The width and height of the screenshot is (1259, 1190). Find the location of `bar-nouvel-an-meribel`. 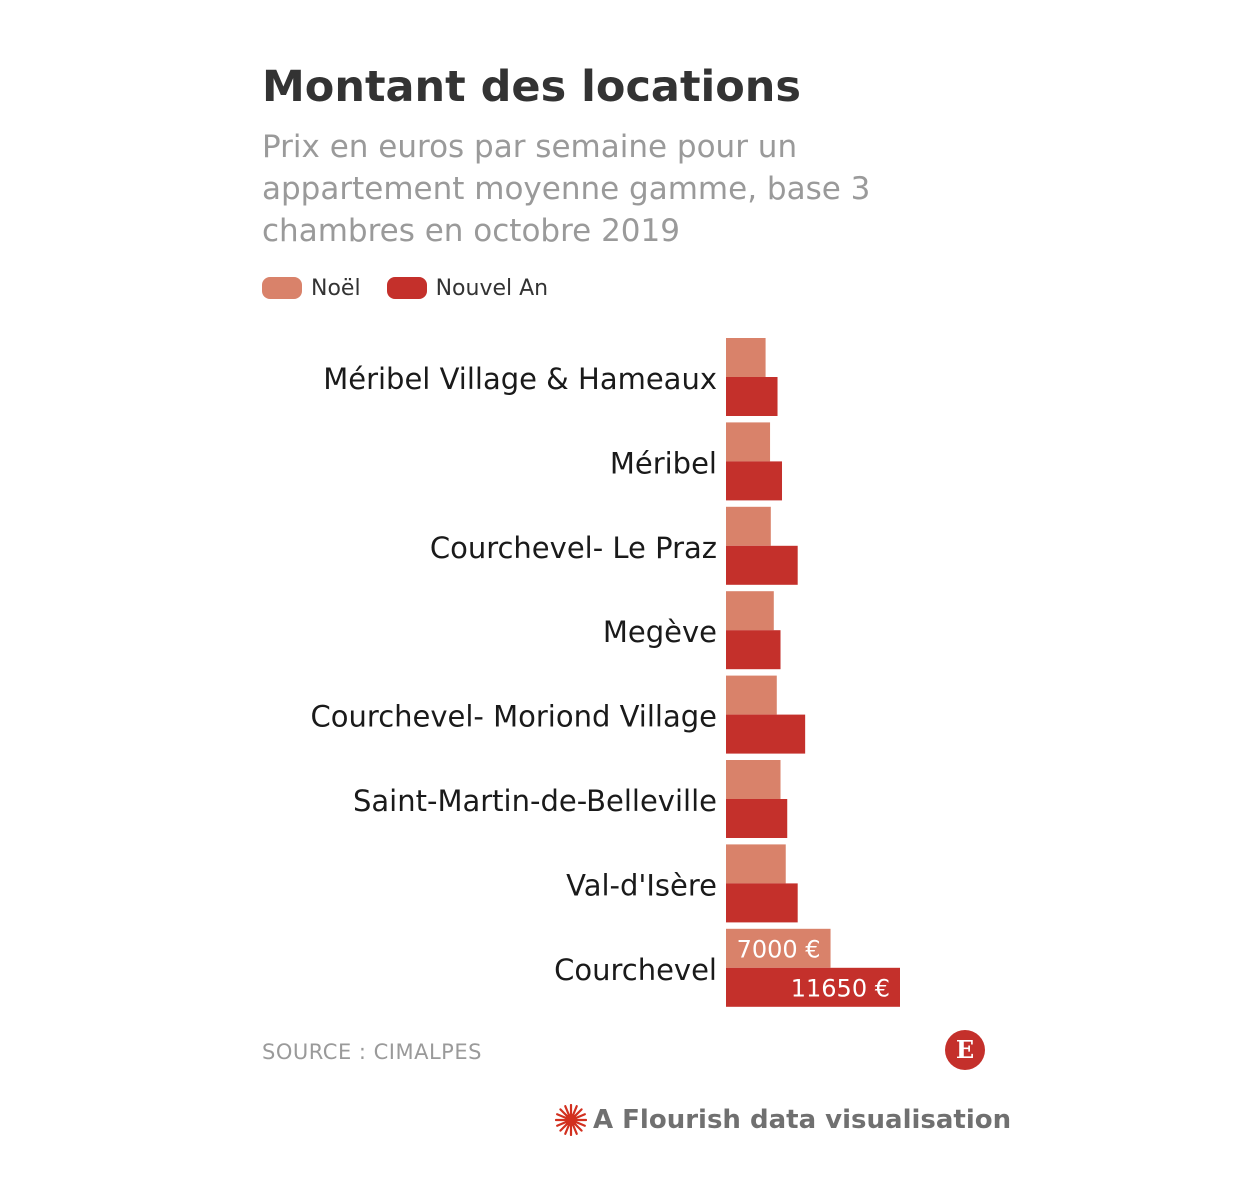

bar-nouvel-an-meribel is located at coordinates (754, 481).